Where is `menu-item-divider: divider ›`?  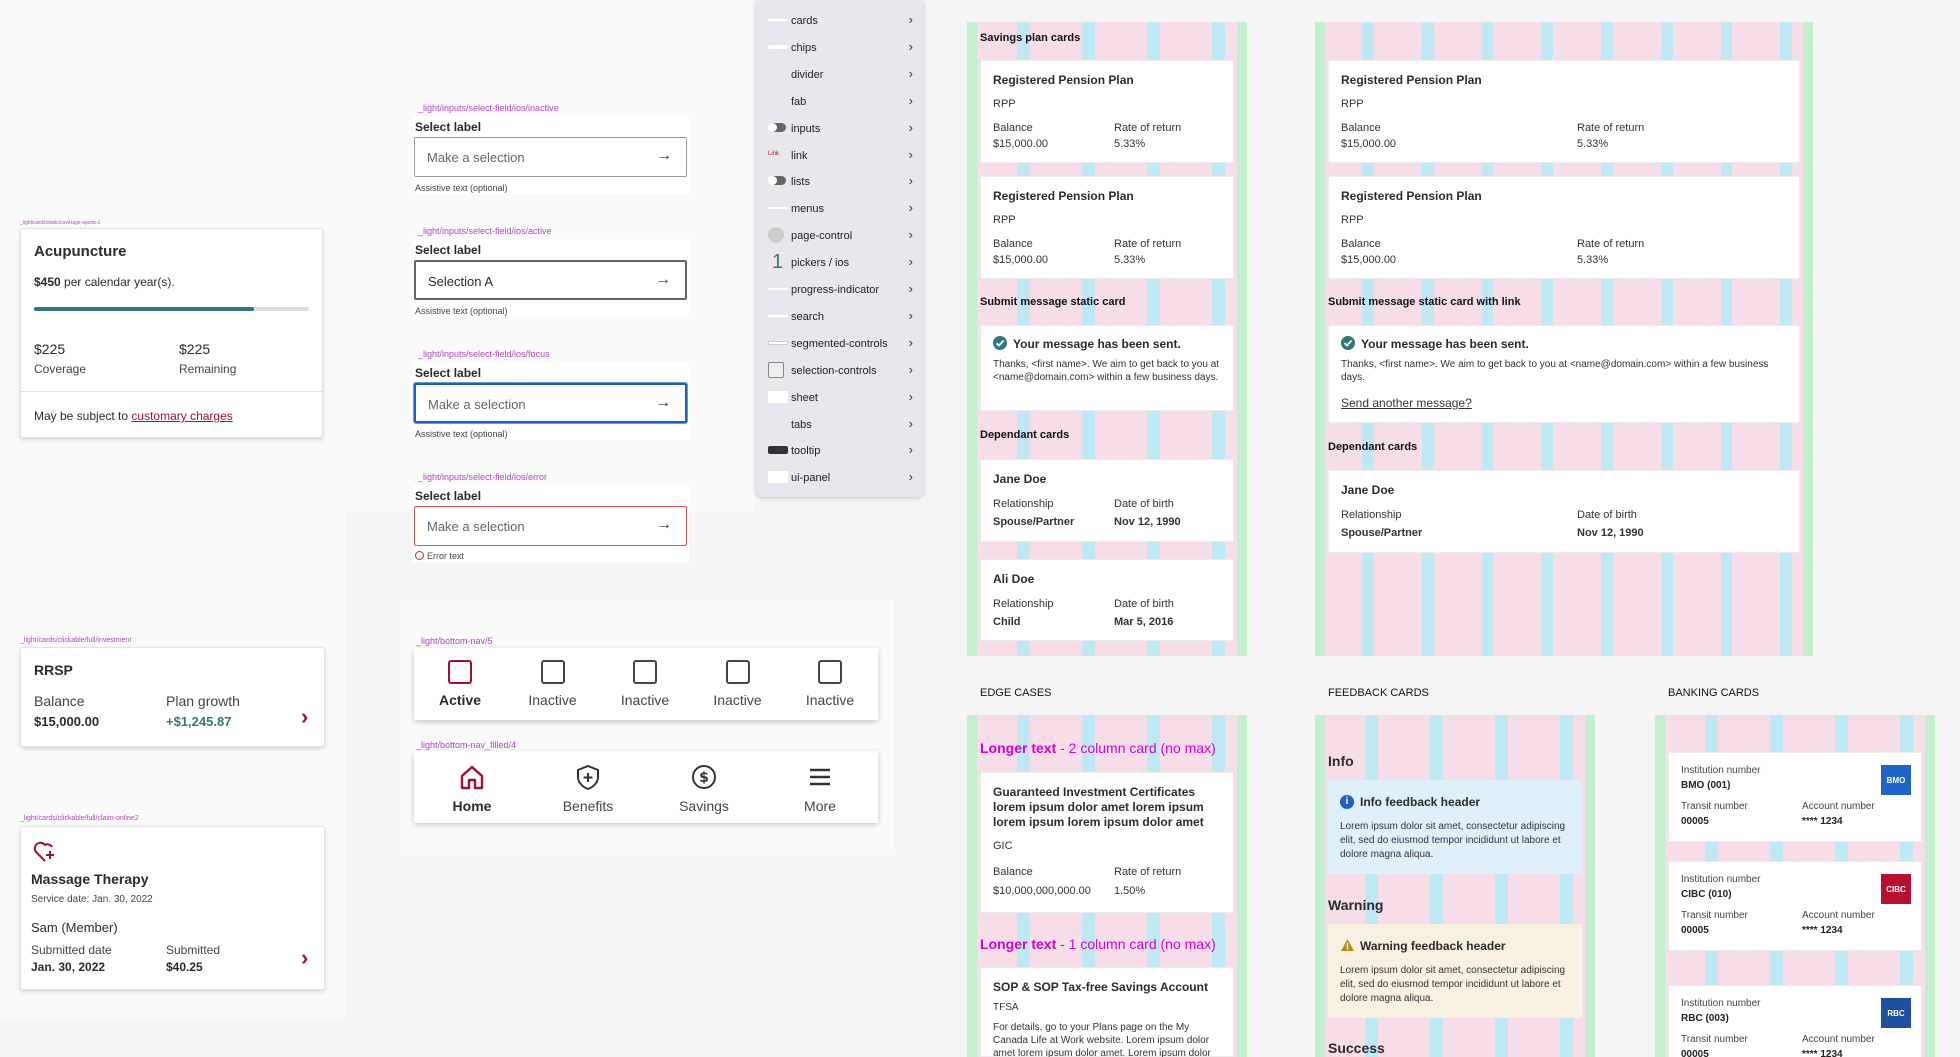
menu-item-divider: divider › is located at coordinates (839, 74).